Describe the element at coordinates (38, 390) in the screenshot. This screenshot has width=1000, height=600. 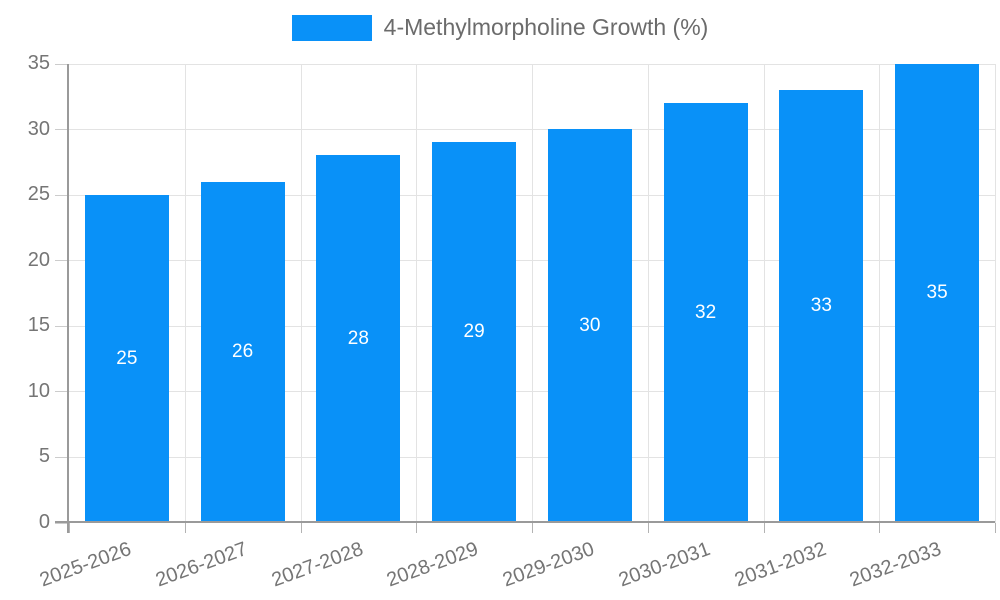
I see `y-axis-label: 10` at that location.